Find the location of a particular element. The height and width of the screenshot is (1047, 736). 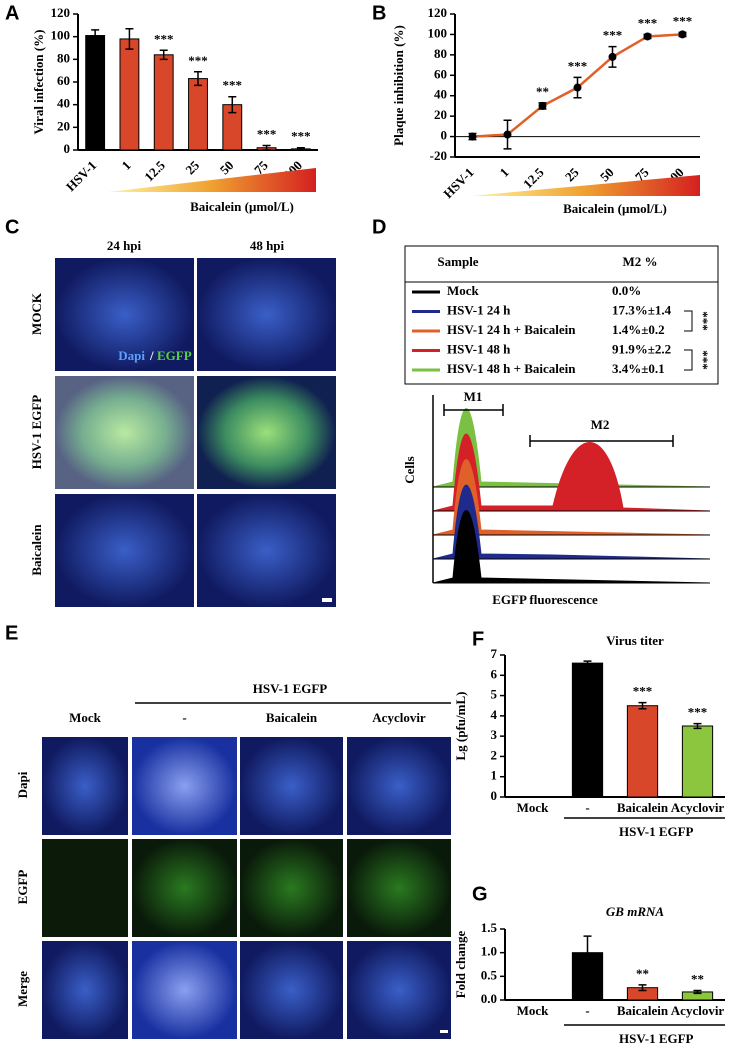

column-label: 48 hpi is located at coordinates (267, 245).